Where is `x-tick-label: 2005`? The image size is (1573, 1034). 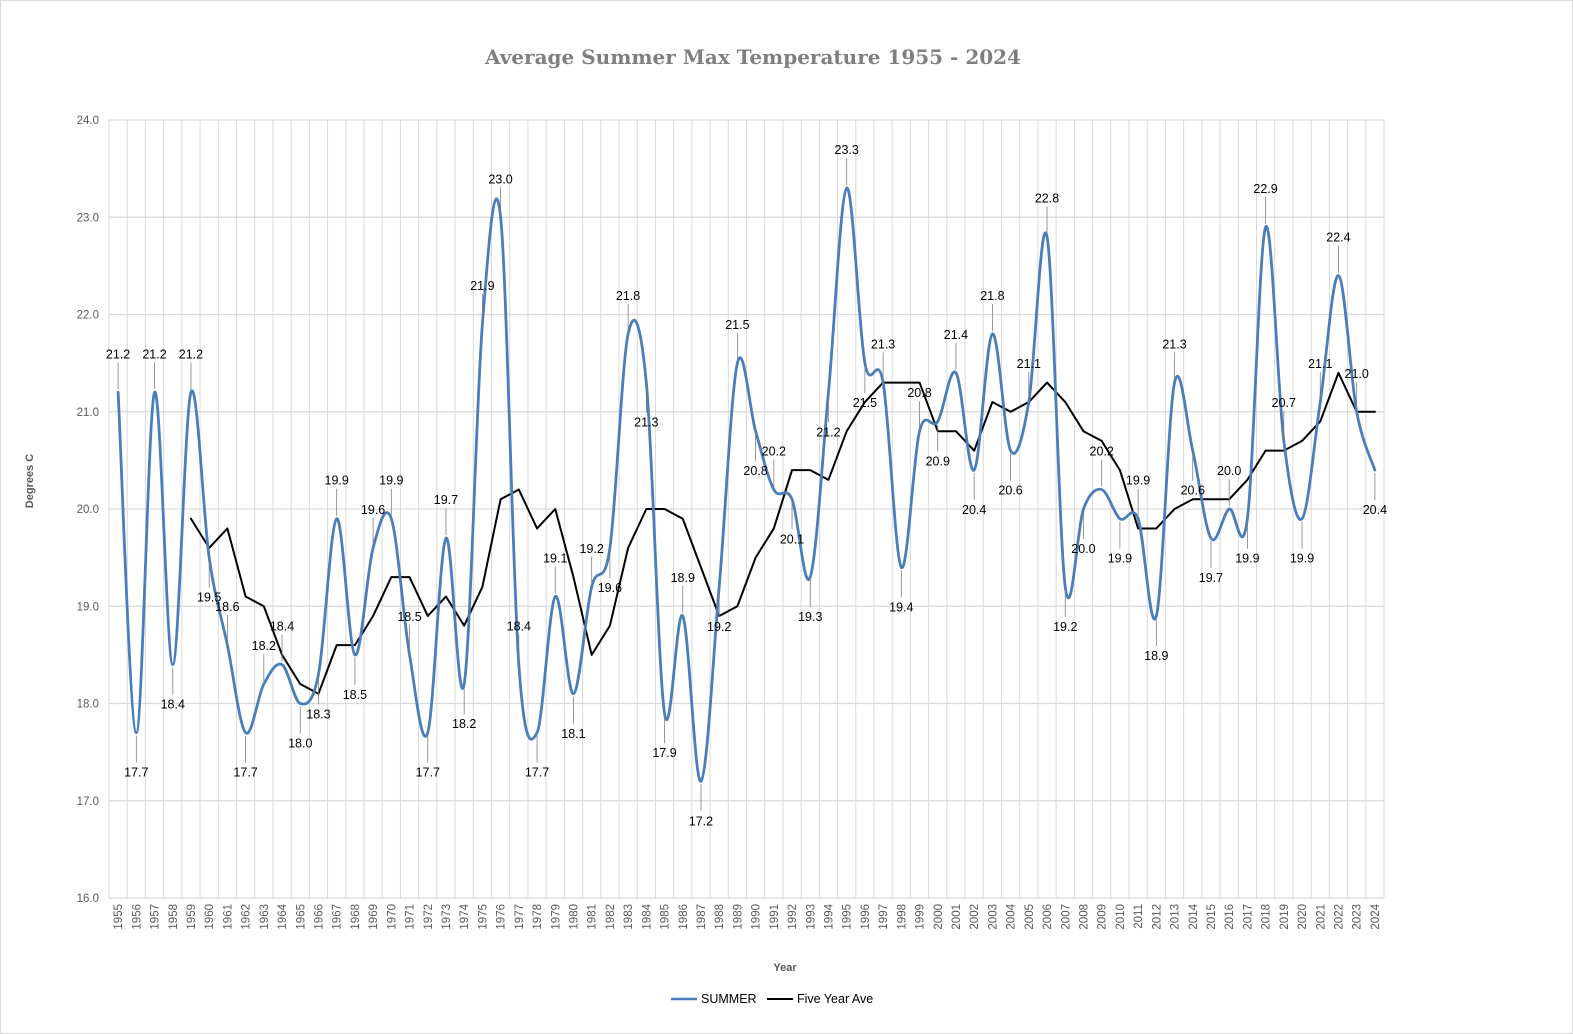
x-tick-label: 2005 is located at coordinates (1030, 917).